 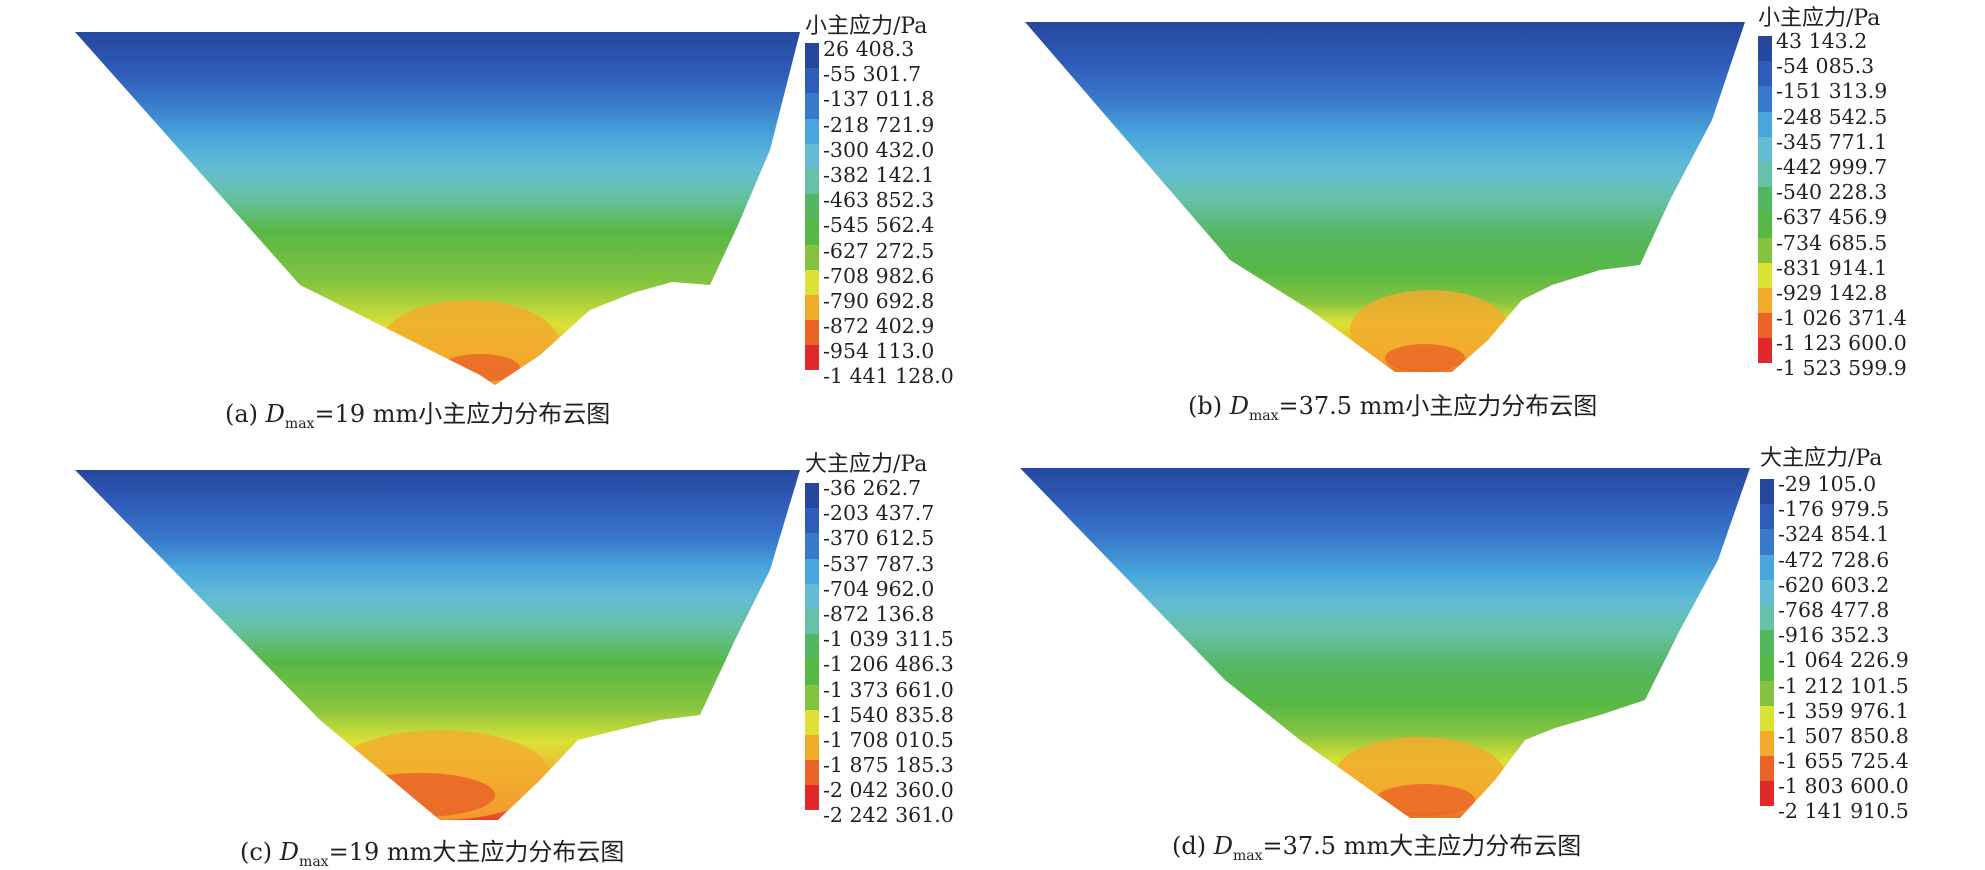 What do you see at coordinates (1843, 660) in the screenshot?
I see `legend-tick-label: -1 064 226.9` at bounding box center [1843, 660].